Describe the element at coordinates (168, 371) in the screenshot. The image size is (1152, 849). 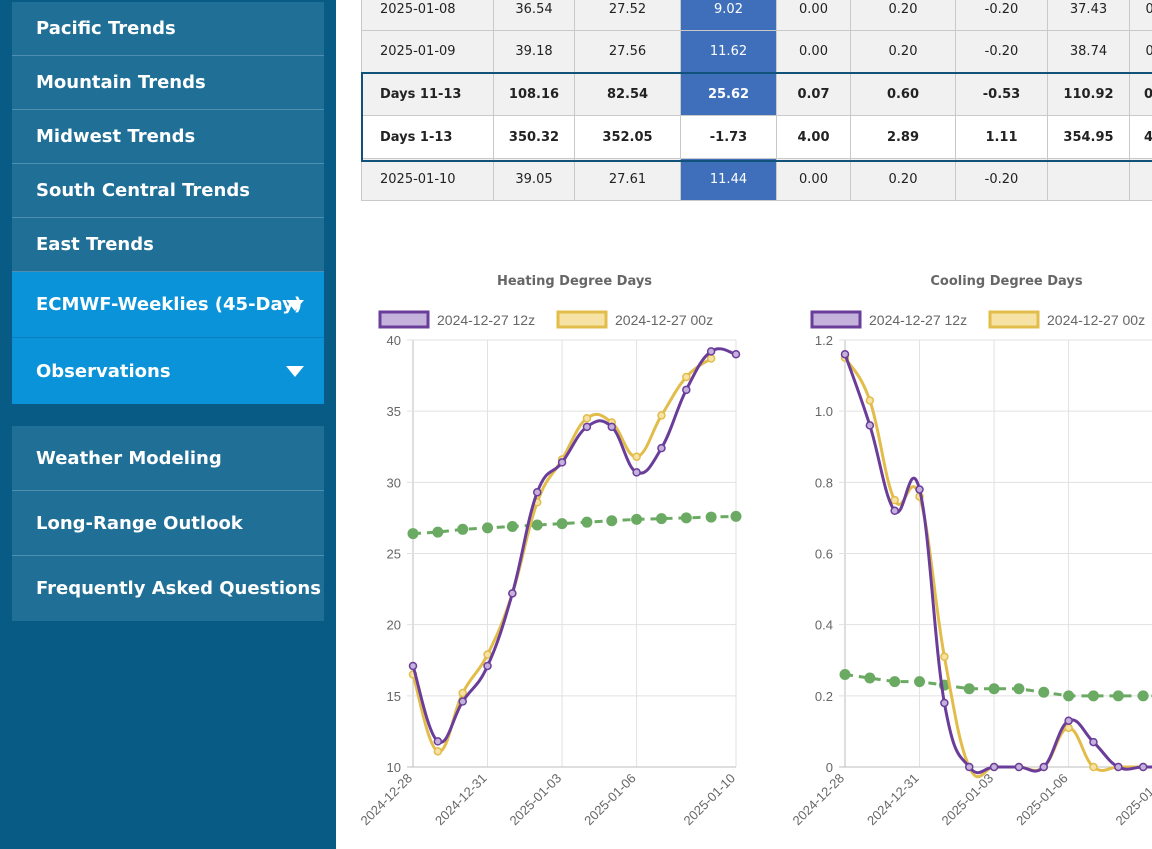
I see `nav-observations: Observations` at that location.